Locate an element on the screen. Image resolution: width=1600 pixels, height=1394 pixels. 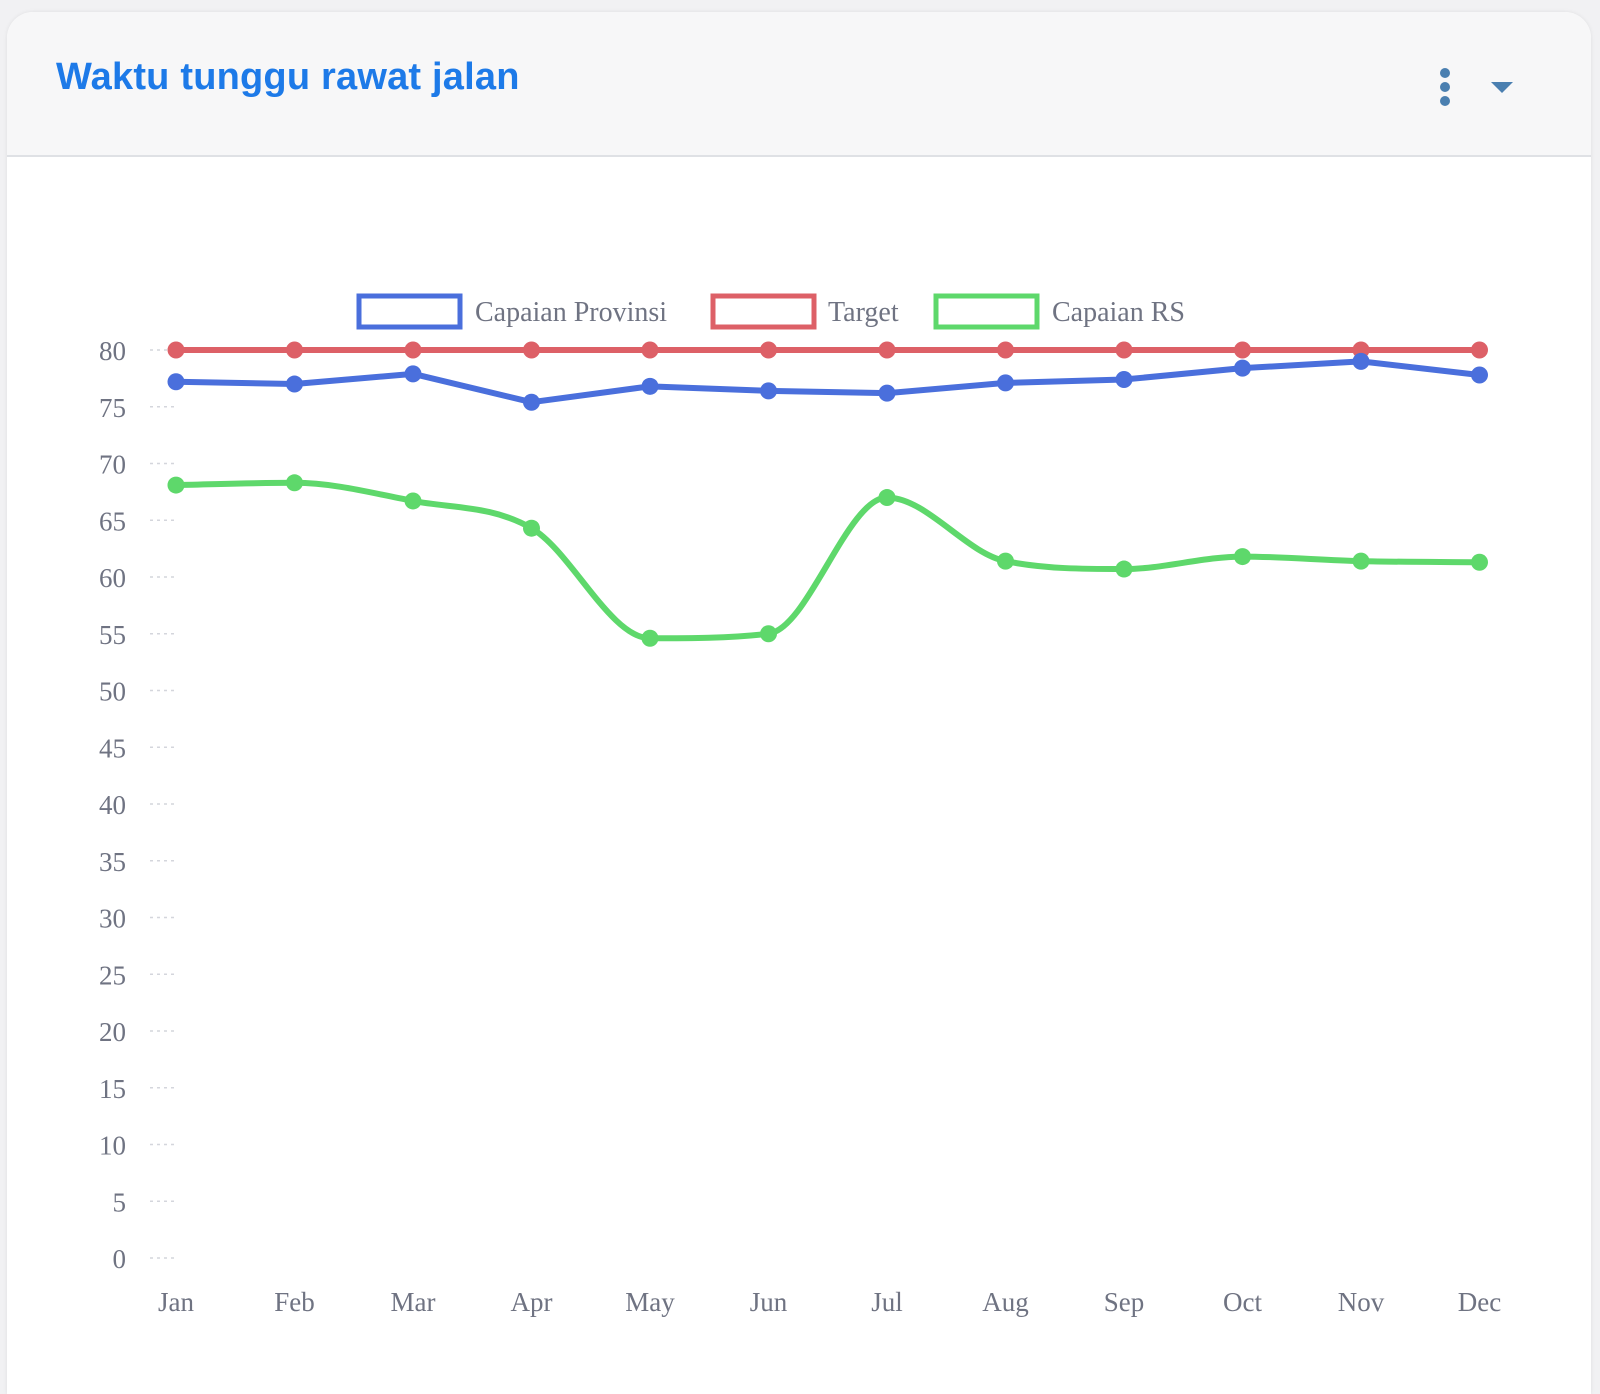
y-axis: 0 5 10 15 20 25 30 35 40 45 50 55 60 65 70 75 80 is located at coordinates (112, 805).